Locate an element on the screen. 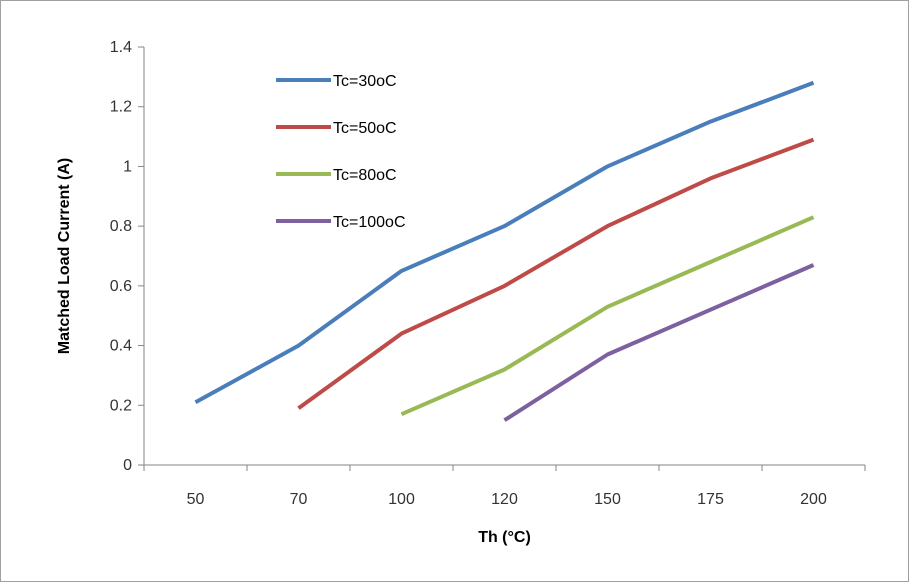 The height and width of the screenshot is (582, 909). legend-label: Tc=100oC is located at coordinates (369, 222).